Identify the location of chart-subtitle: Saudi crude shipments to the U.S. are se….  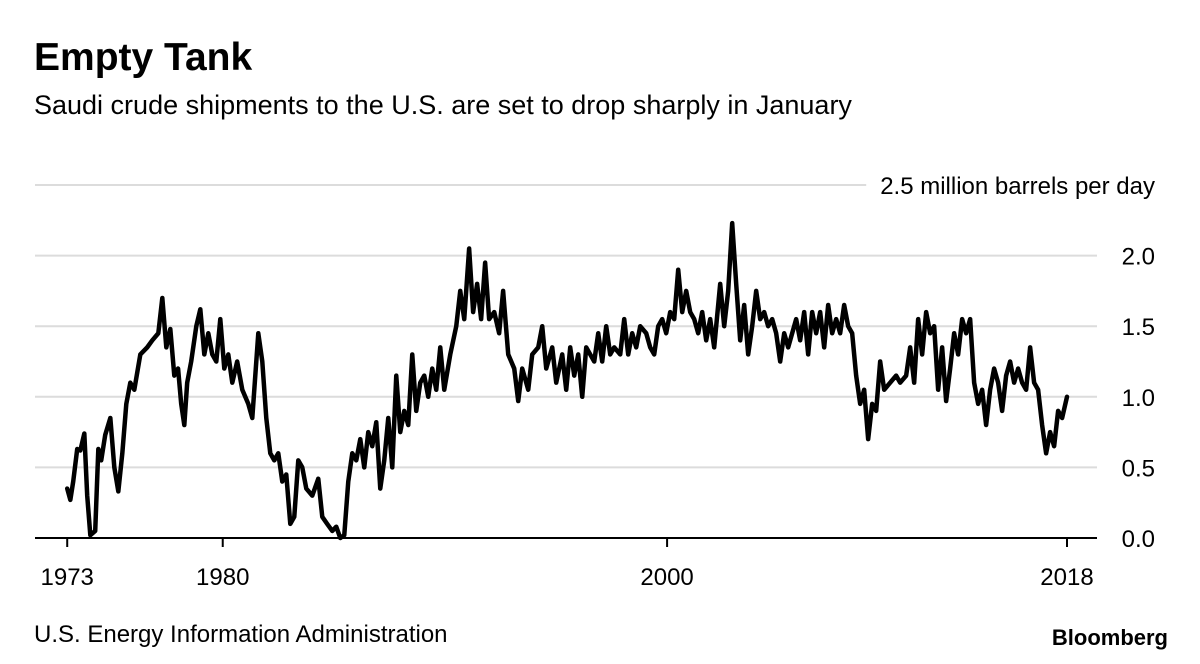
(443, 105).